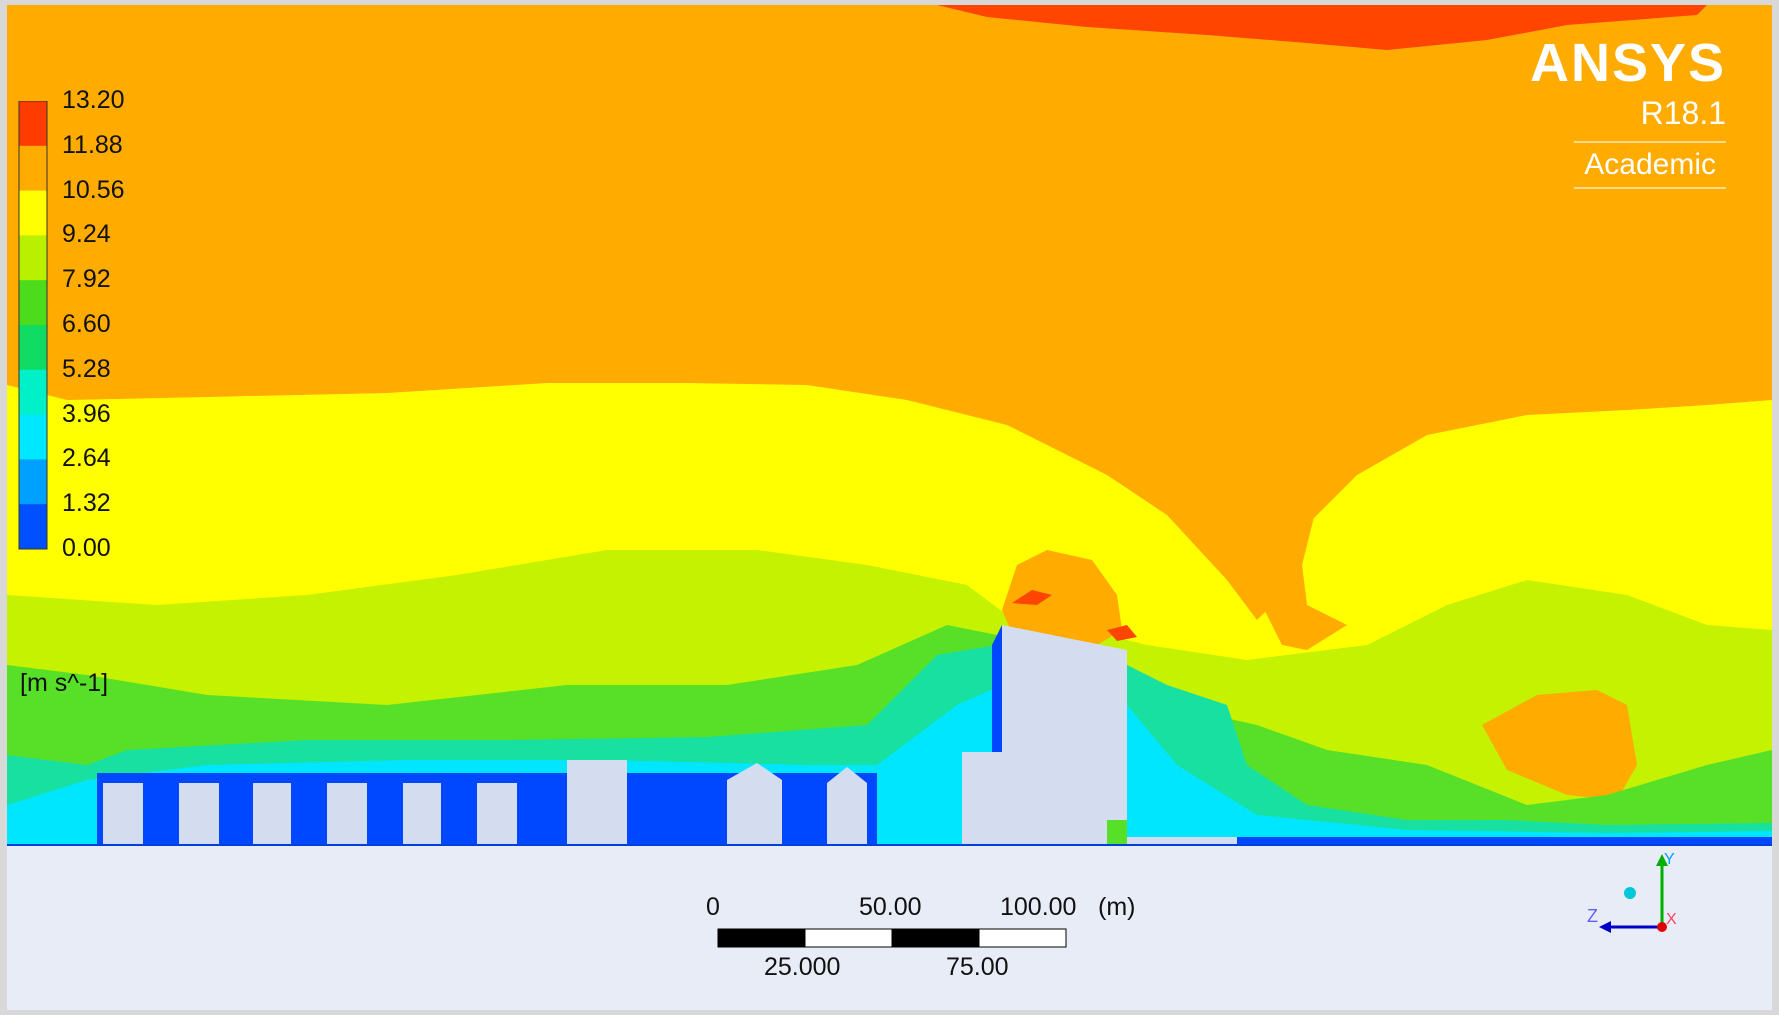 This screenshot has width=1779, height=1015. Describe the element at coordinates (86, 413) in the screenshot. I see `legend-tick-label: 3.96` at that location.